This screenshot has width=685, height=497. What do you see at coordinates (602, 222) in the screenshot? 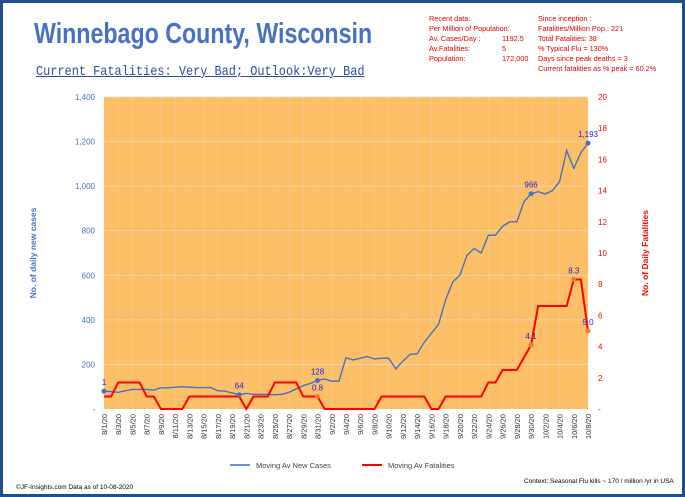
I see `y2-tick-label: 12` at bounding box center [602, 222].